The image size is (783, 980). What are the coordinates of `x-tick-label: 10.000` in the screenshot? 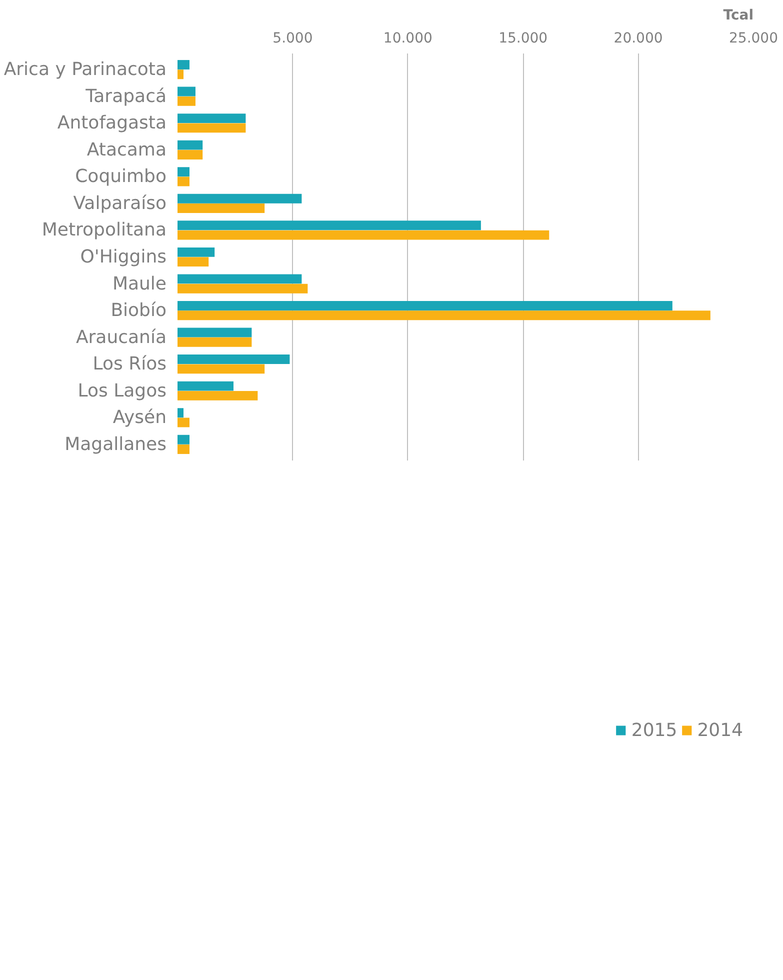 It's located at (407, 38).